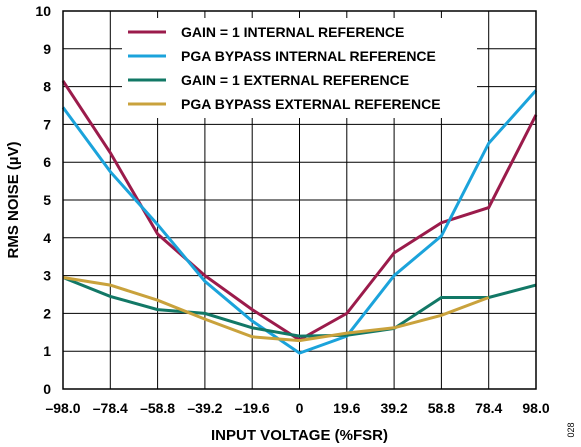 The height and width of the screenshot is (447, 581). Describe the element at coordinates (299, 435) in the screenshot. I see `x-axis-title: INPUT VOLTAGE (%FSR)` at that location.